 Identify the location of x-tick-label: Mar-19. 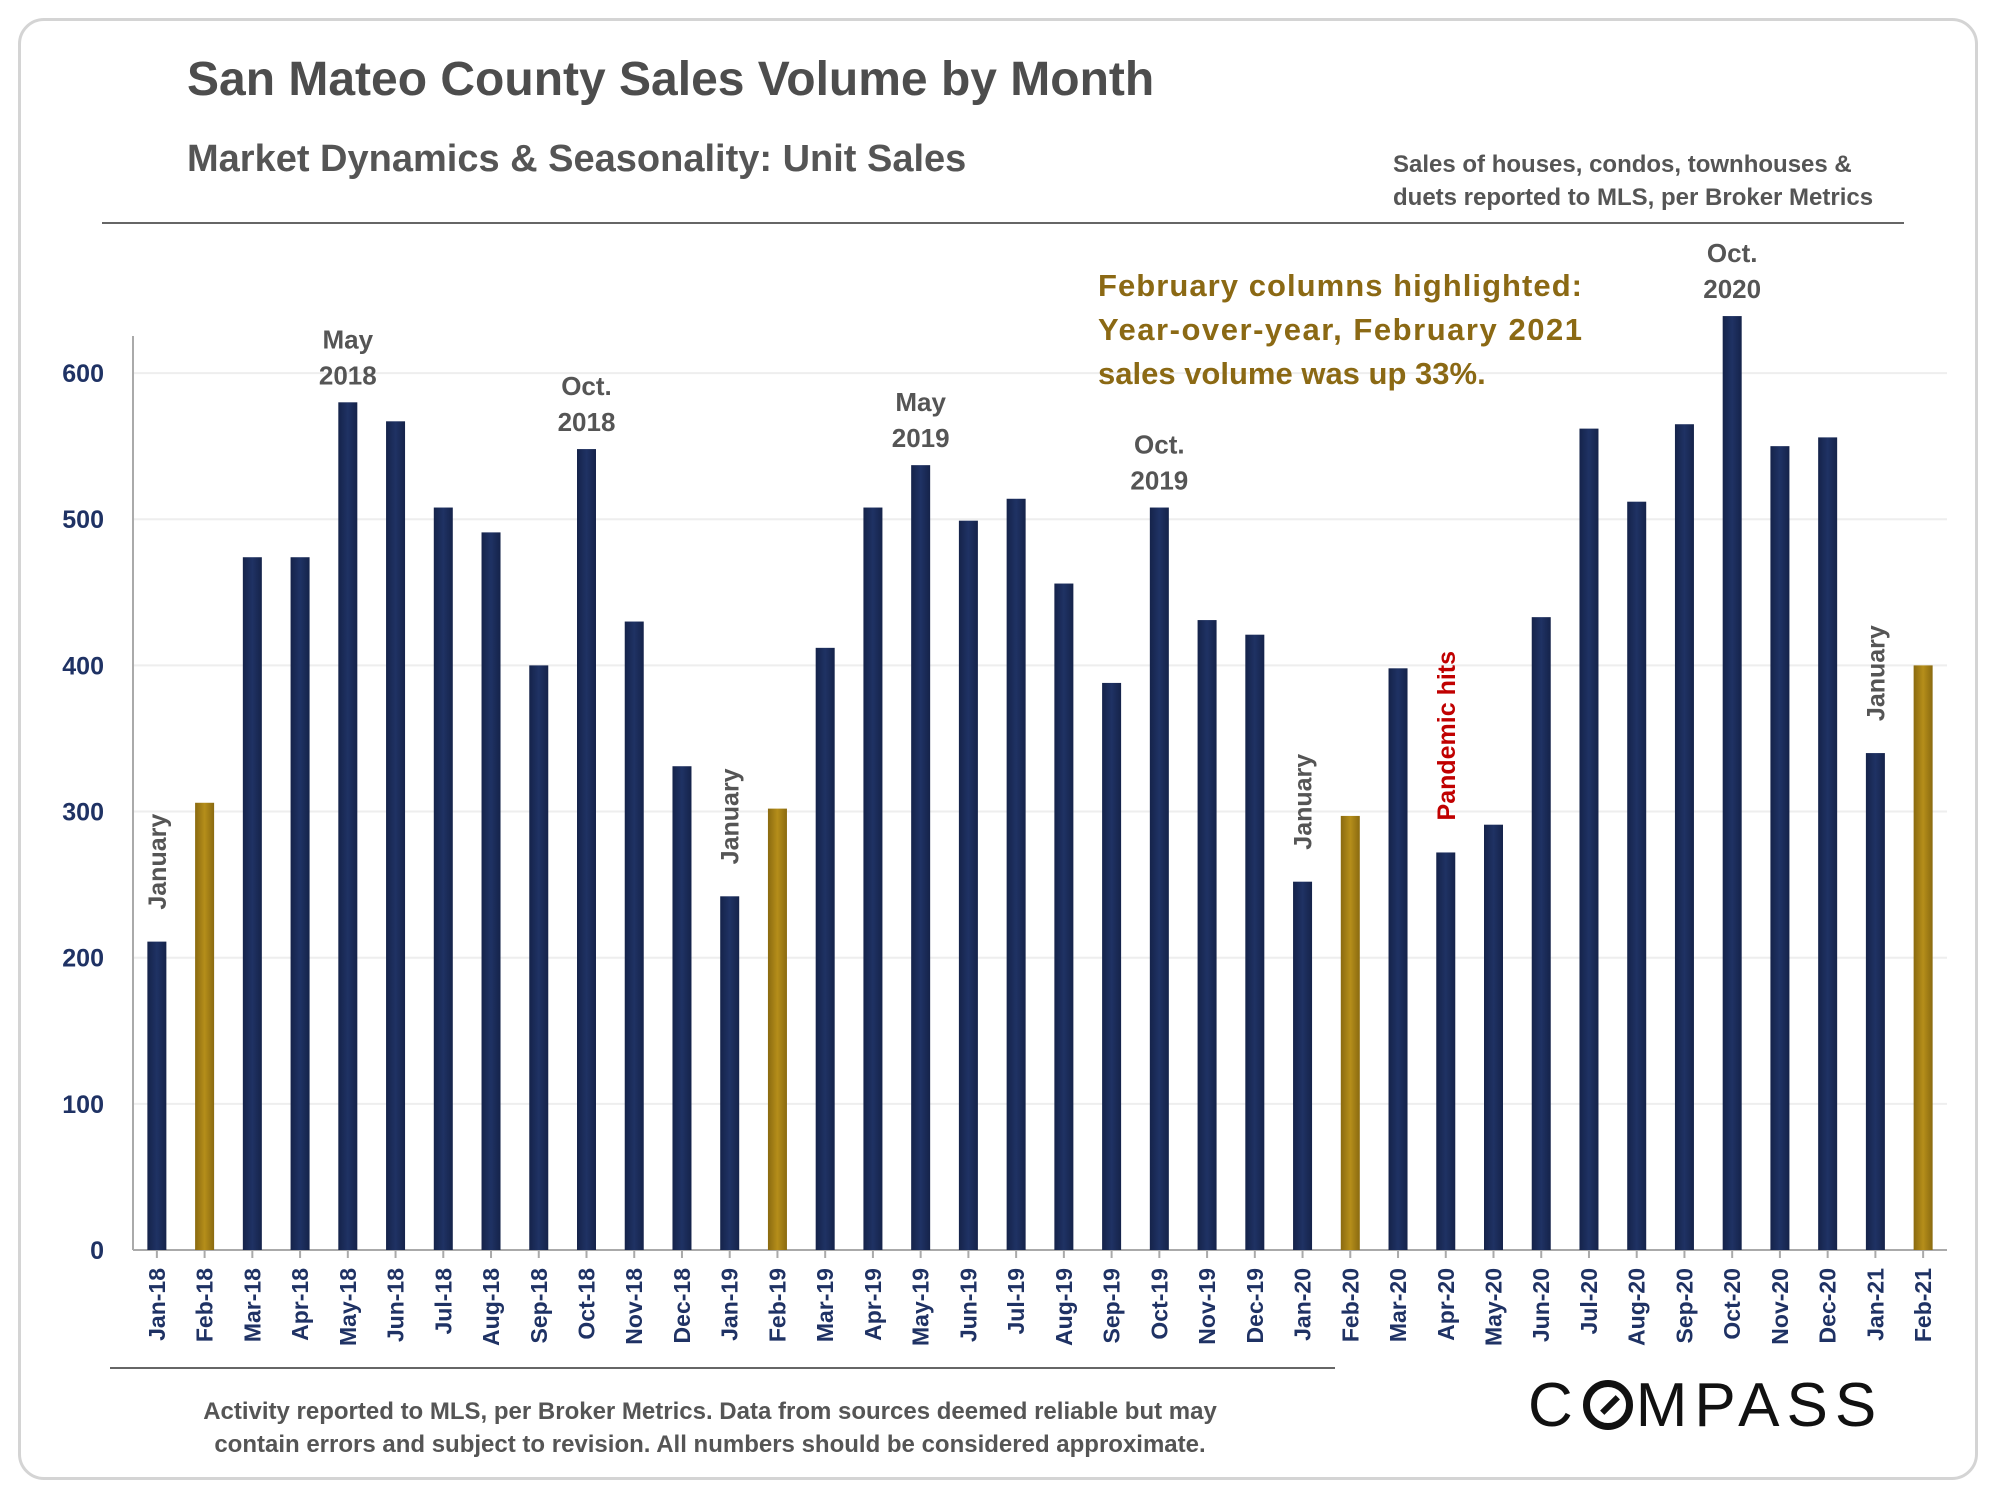
(825, 1305).